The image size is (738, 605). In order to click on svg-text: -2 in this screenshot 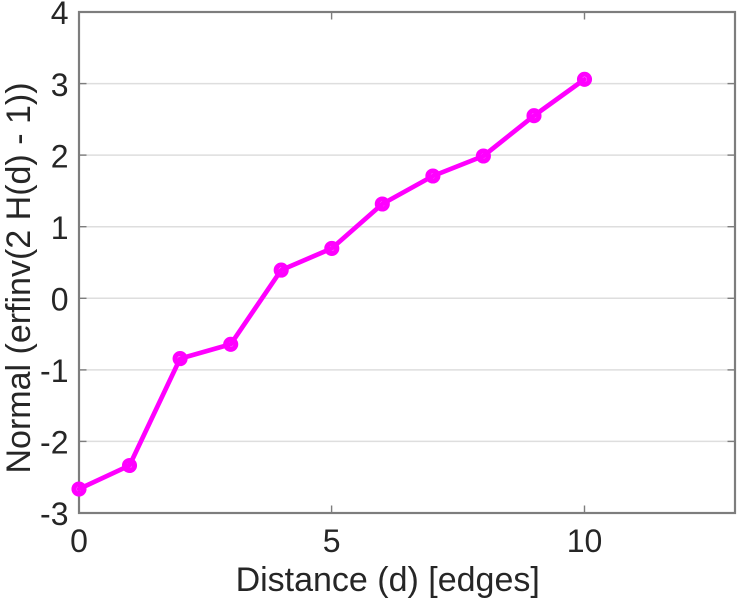, I will do `click(54, 443)`.